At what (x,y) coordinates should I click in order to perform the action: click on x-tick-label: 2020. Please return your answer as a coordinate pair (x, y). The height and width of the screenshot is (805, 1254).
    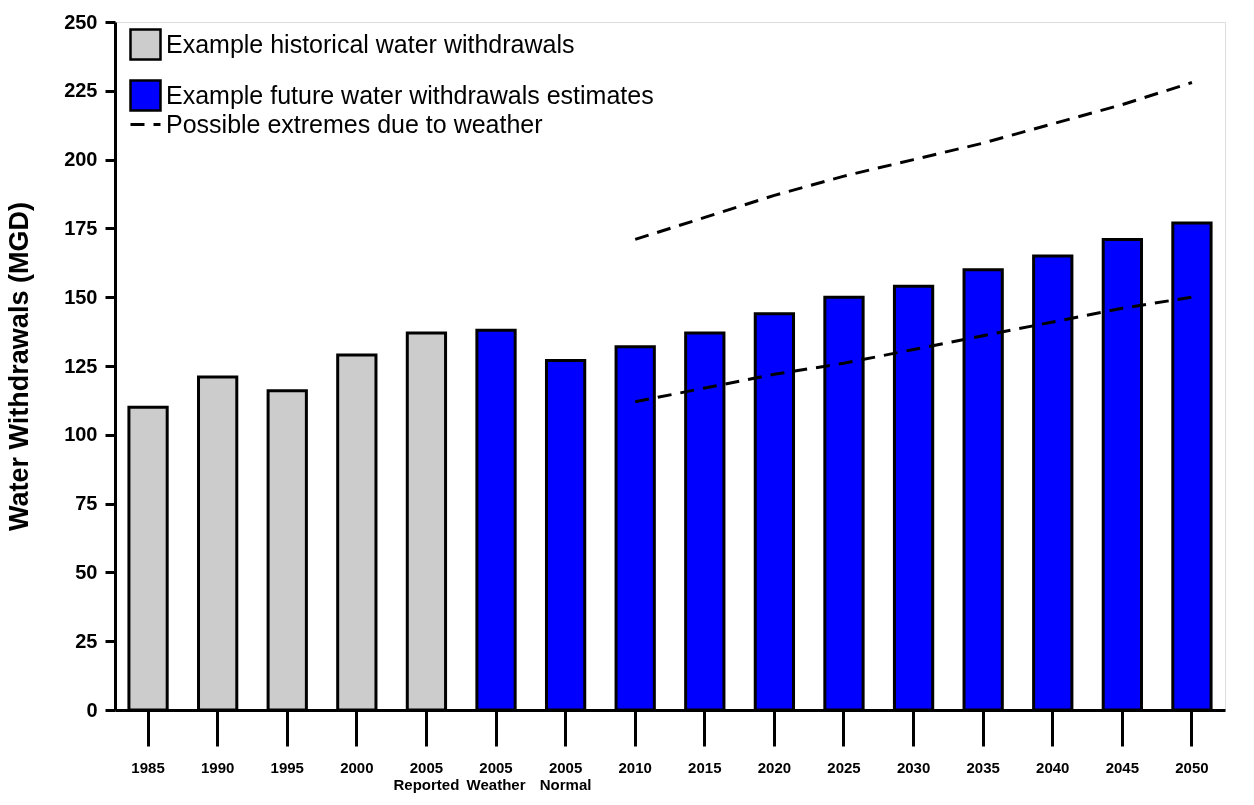
    Looking at the image, I should click on (774, 767).